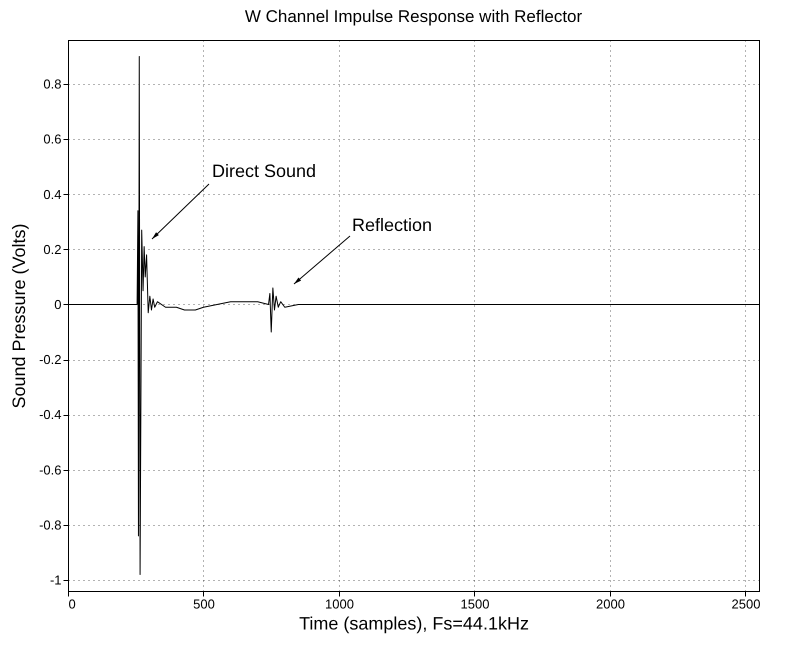 The height and width of the screenshot is (657, 788). What do you see at coordinates (204, 604) in the screenshot?
I see `x-tick-label: 500` at bounding box center [204, 604].